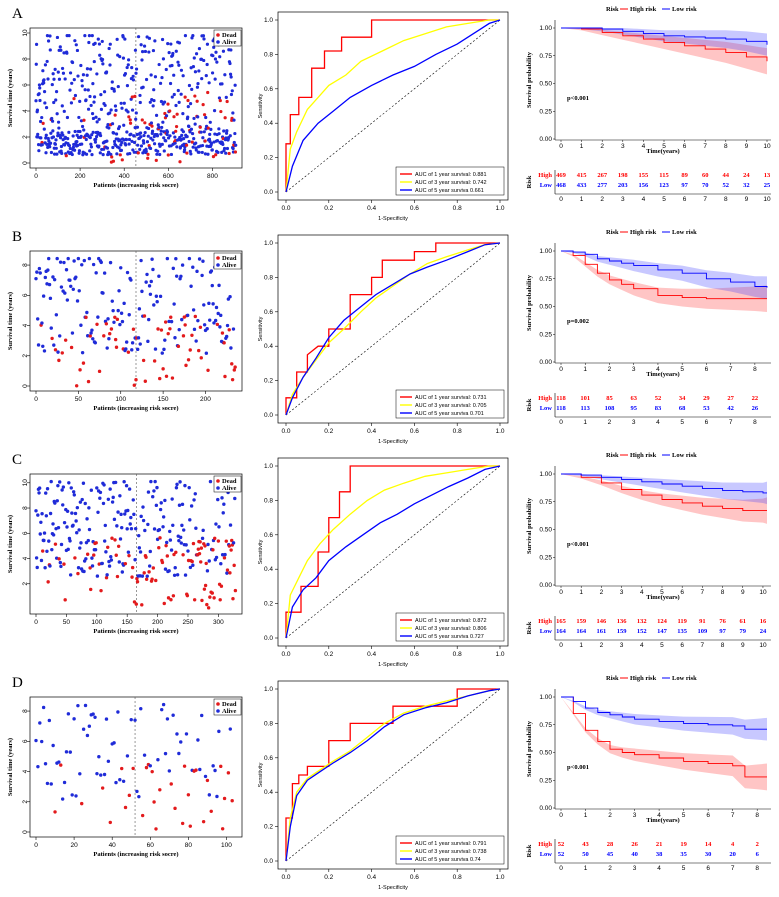 This screenshot has height=897, width=779. Describe the element at coordinates (268, 792) in the screenshot. I see `roc-ytick-label: 0.4` at that location.